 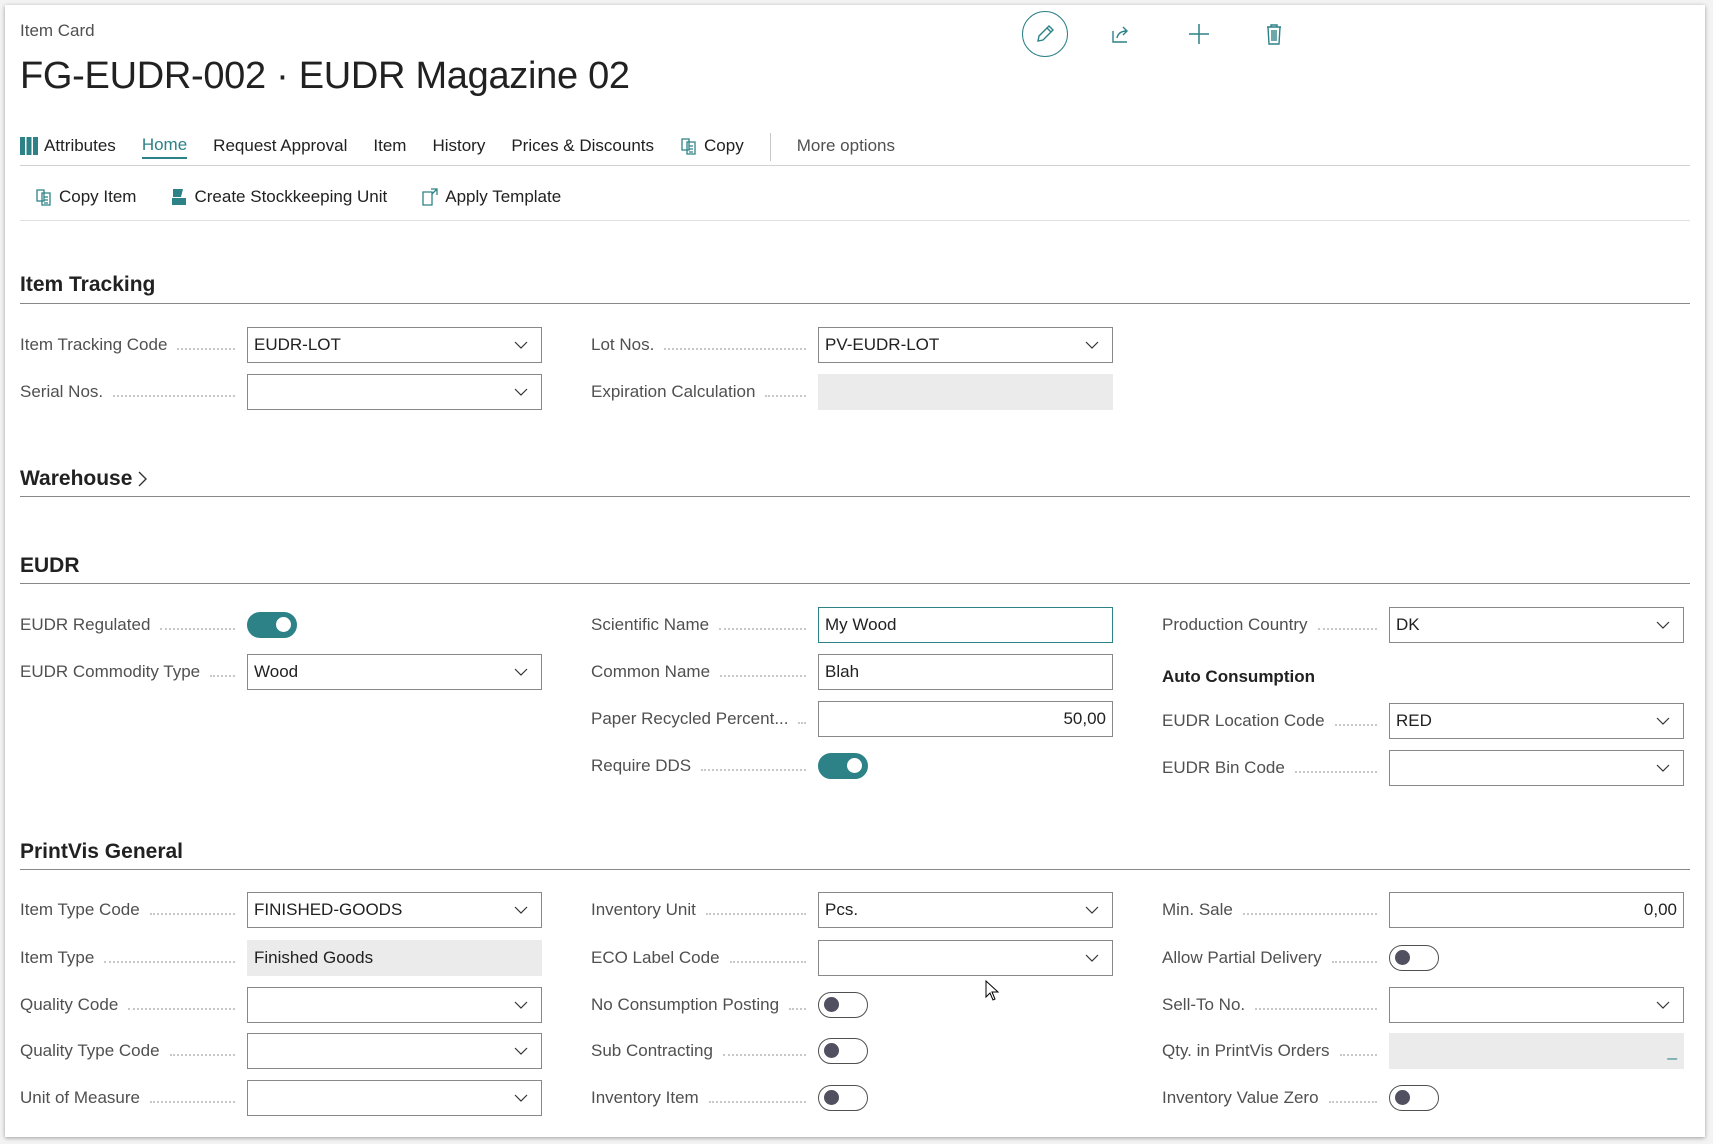 I want to click on tab-attributes: Attributes, so click(x=68, y=147).